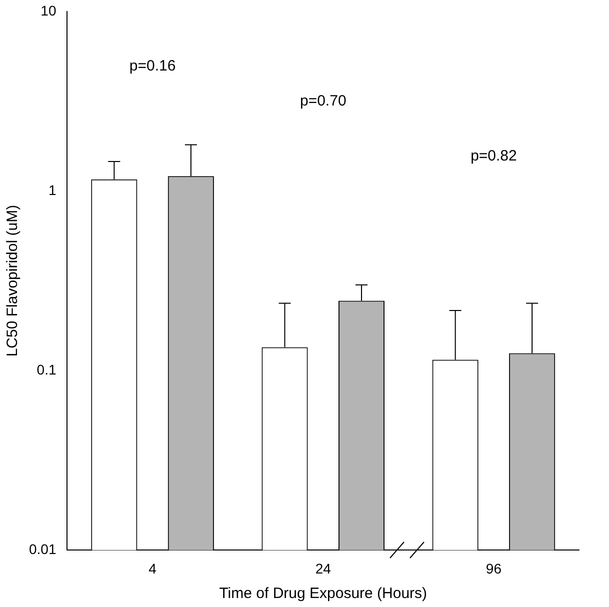 Image resolution: width=609 pixels, height=607 pixels. What do you see at coordinates (52, 190) in the screenshot?
I see `y-tick-label: 1` at bounding box center [52, 190].